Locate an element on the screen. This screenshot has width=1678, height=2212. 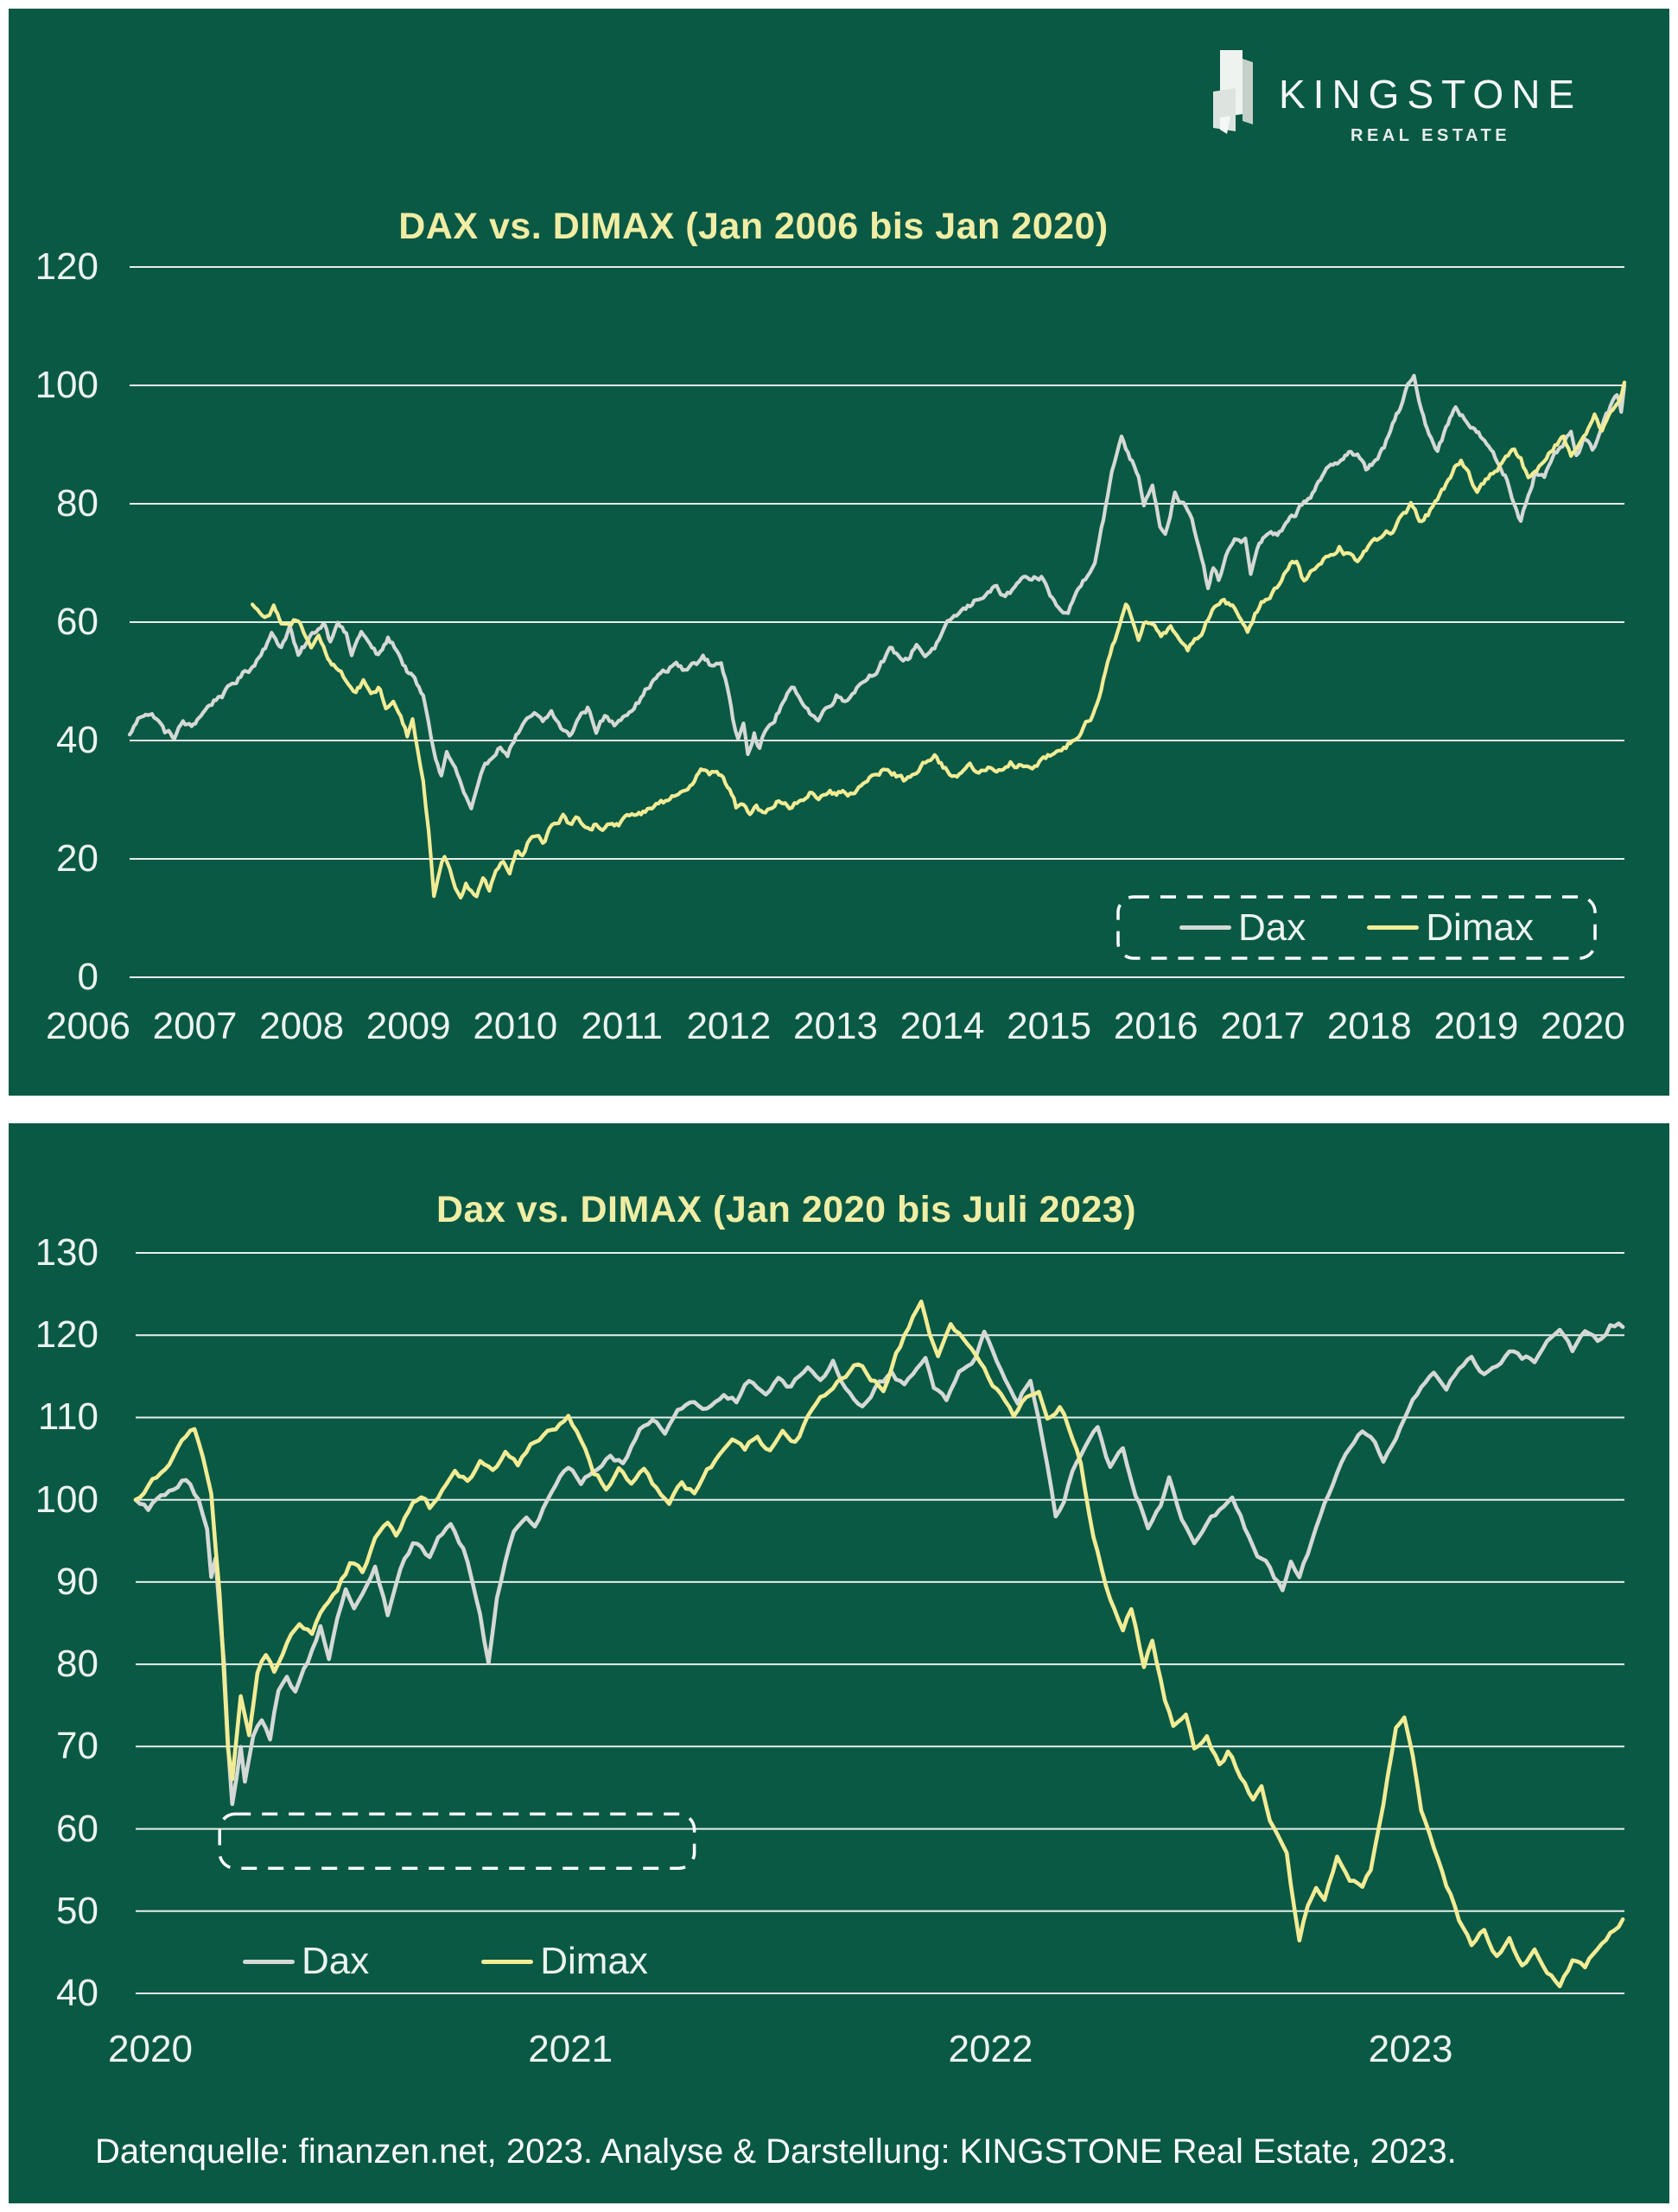
logo-brand-name: KINGSTONE is located at coordinates (1431, 94).